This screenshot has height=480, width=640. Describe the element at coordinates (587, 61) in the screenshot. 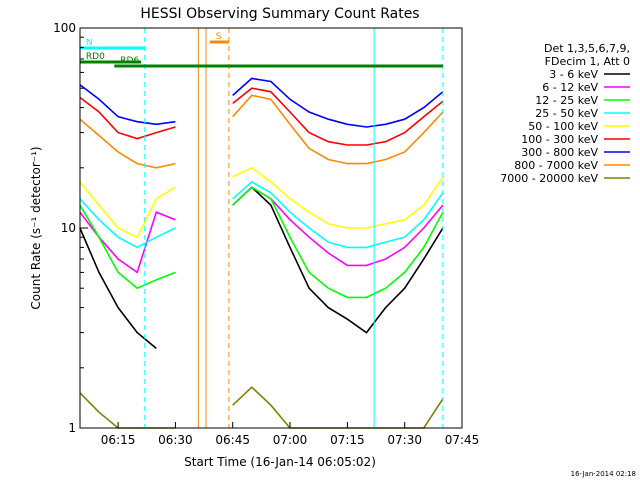

I see `legend-header-1: FDecim 1, Att 0` at that location.